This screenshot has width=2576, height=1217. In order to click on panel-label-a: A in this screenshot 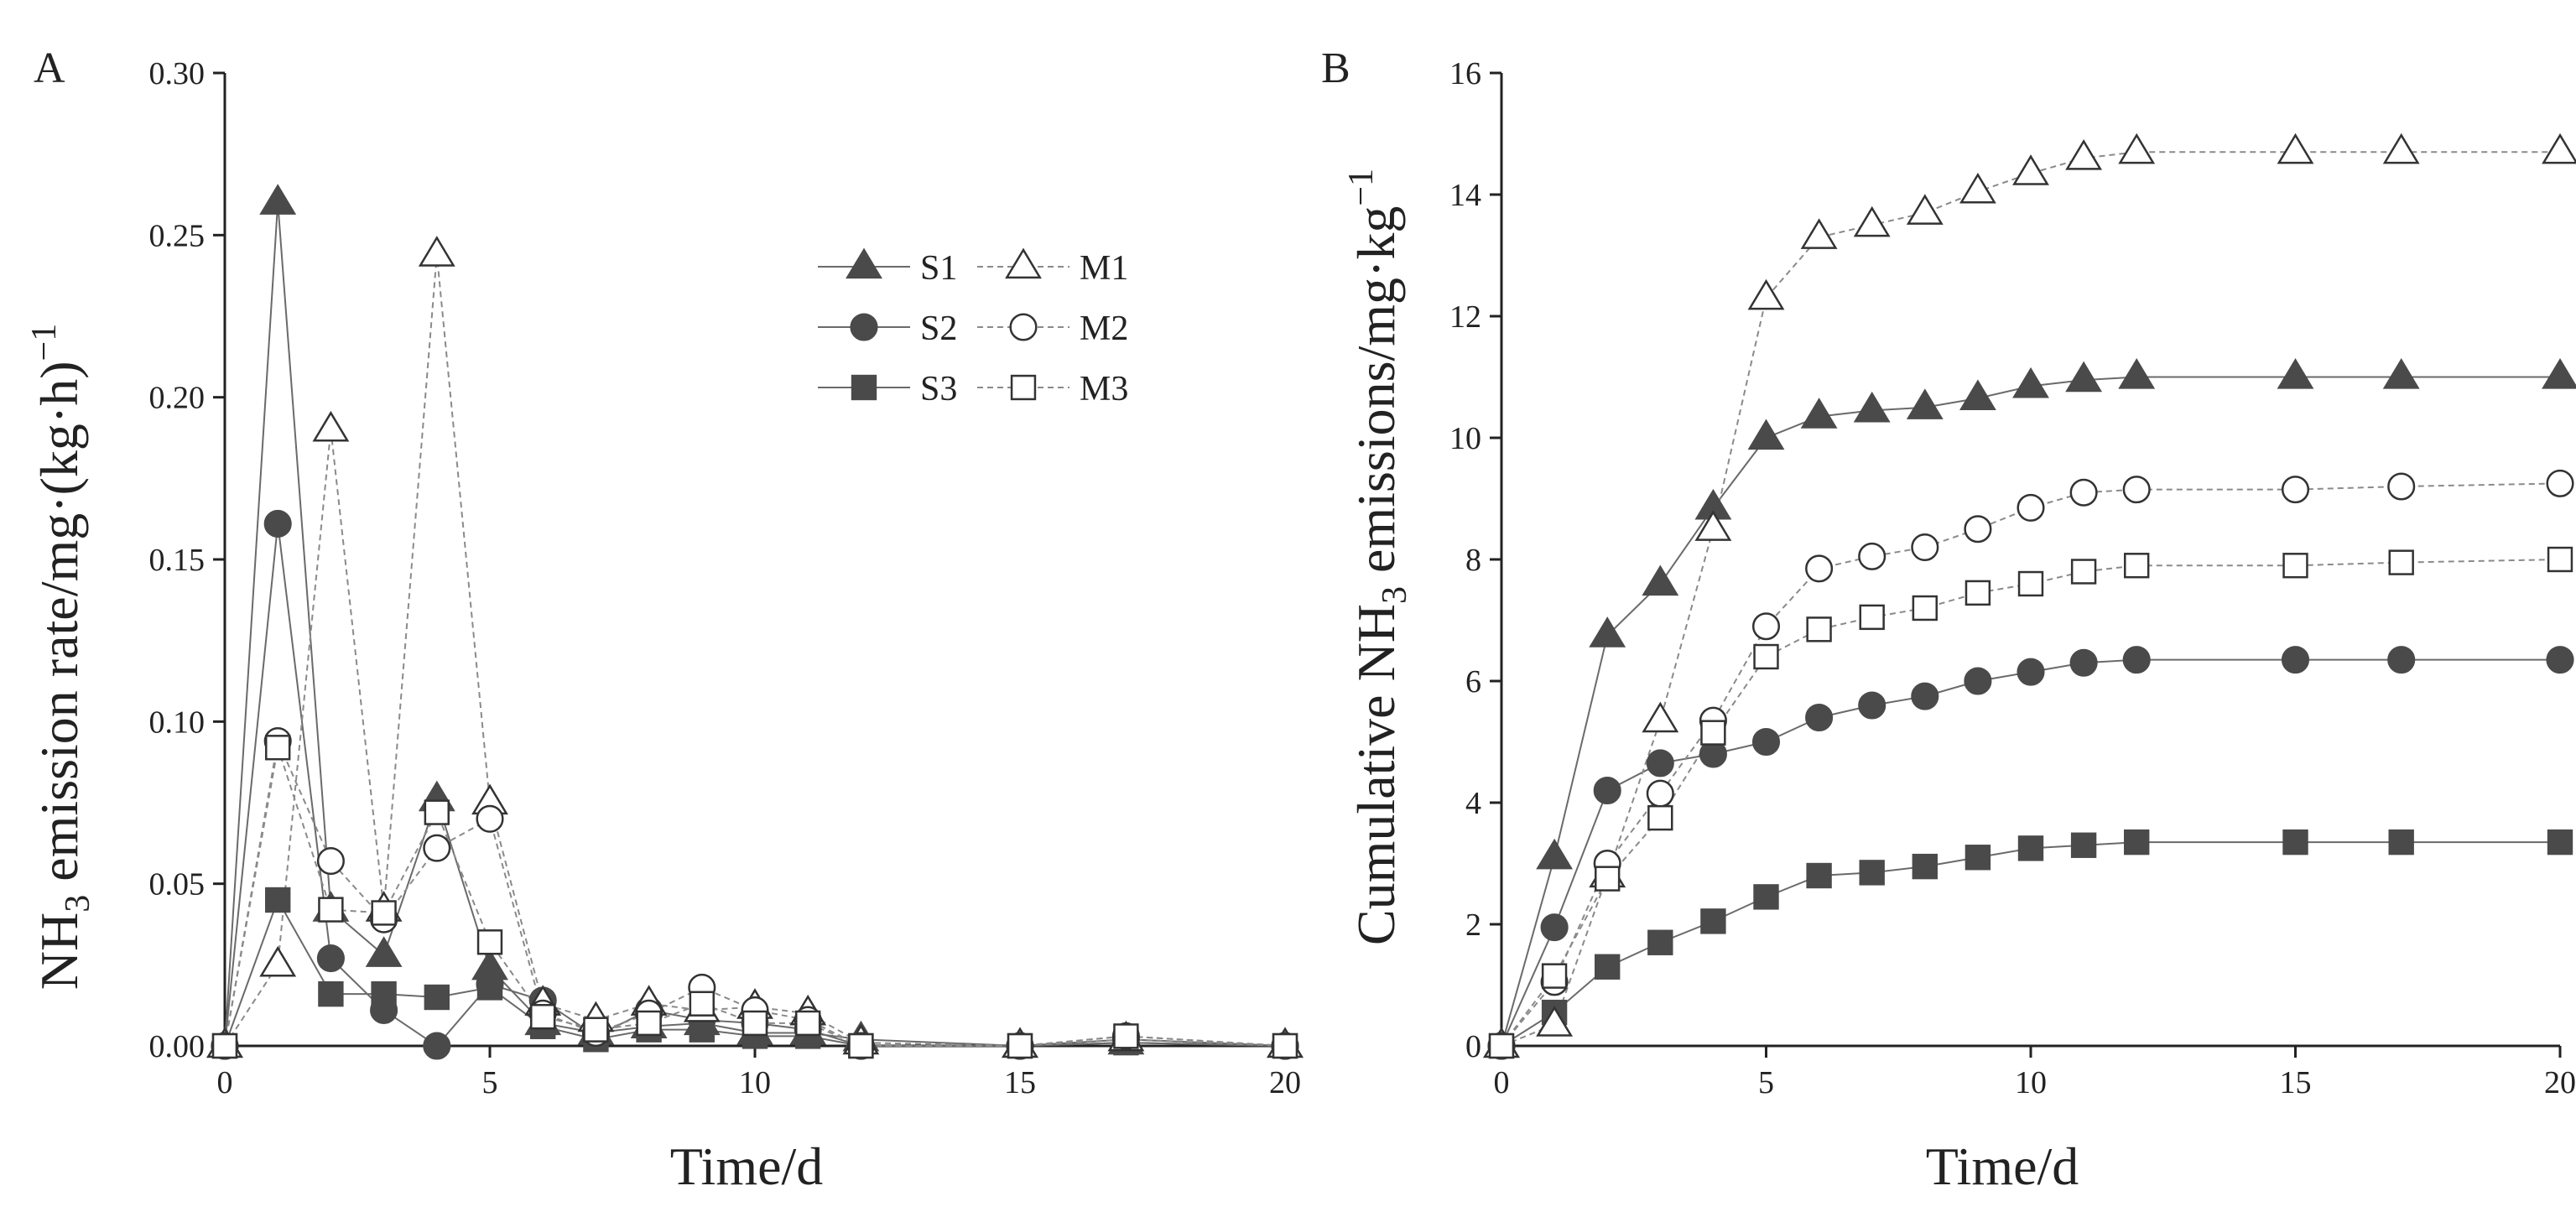, I will do `click(49, 68)`.